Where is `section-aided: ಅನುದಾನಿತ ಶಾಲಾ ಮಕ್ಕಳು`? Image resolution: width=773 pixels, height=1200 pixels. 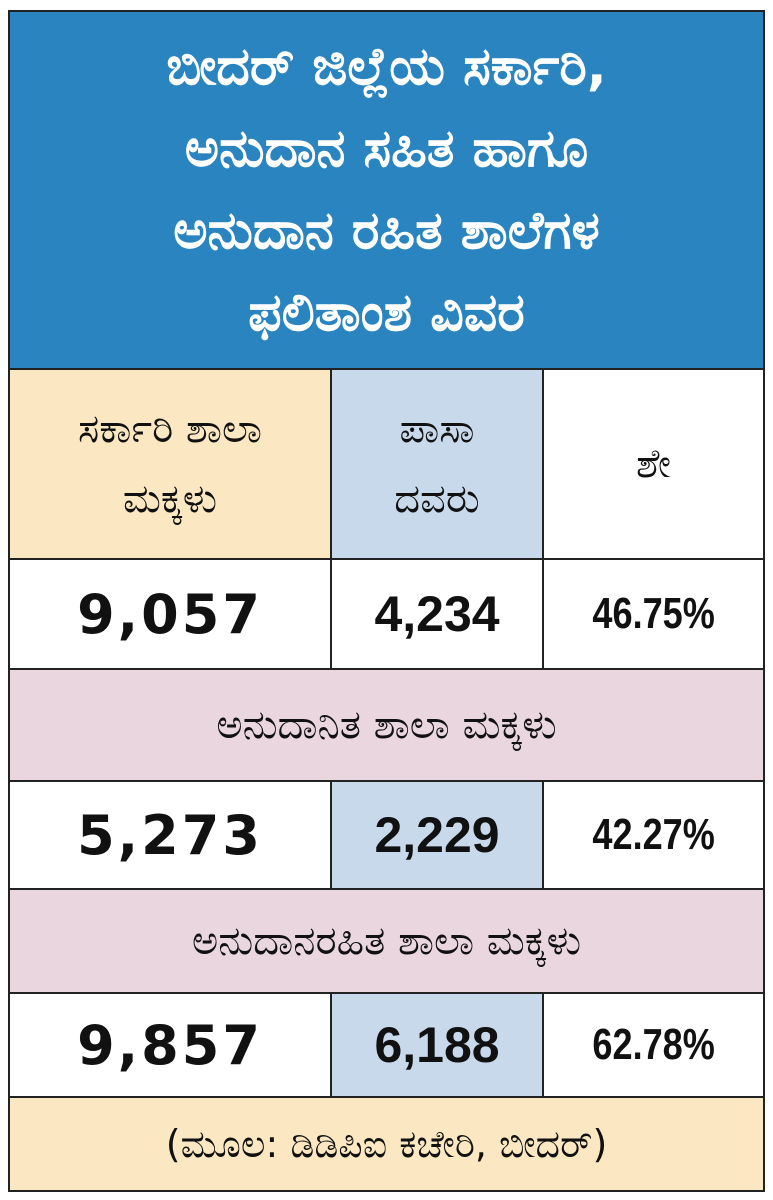 section-aided: ಅನುದಾನಿತ ಶಾಲಾ ಮಕ್ಕಳು is located at coordinates (386, 724).